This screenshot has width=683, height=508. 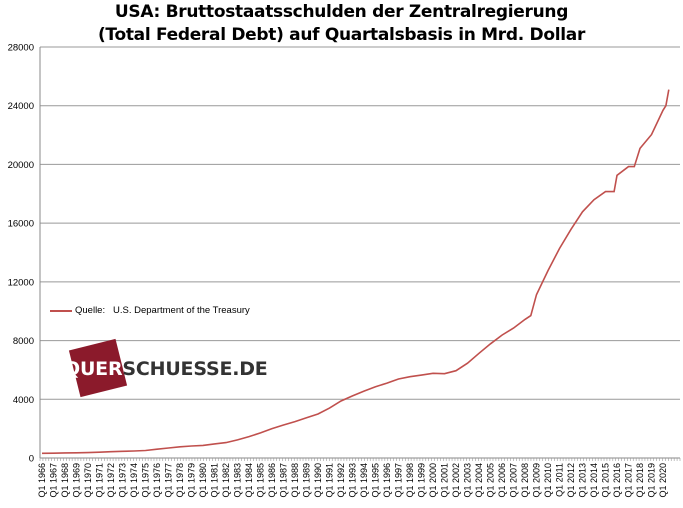 What do you see at coordinates (21, 165) in the screenshot?
I see `y-tick-label: 20000` at bounding box center [21, 165].